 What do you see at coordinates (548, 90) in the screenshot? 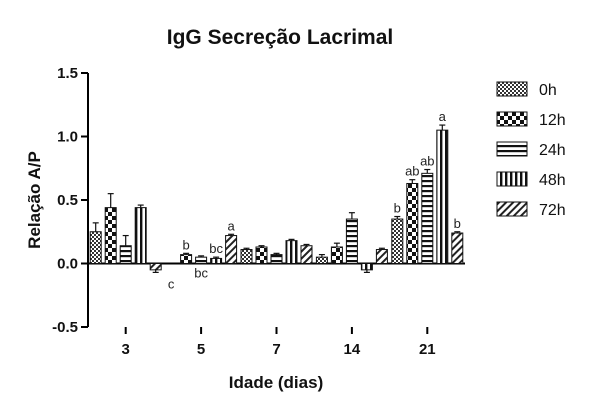
I see `legend-label: 0h` at bounding box center [548, 90].